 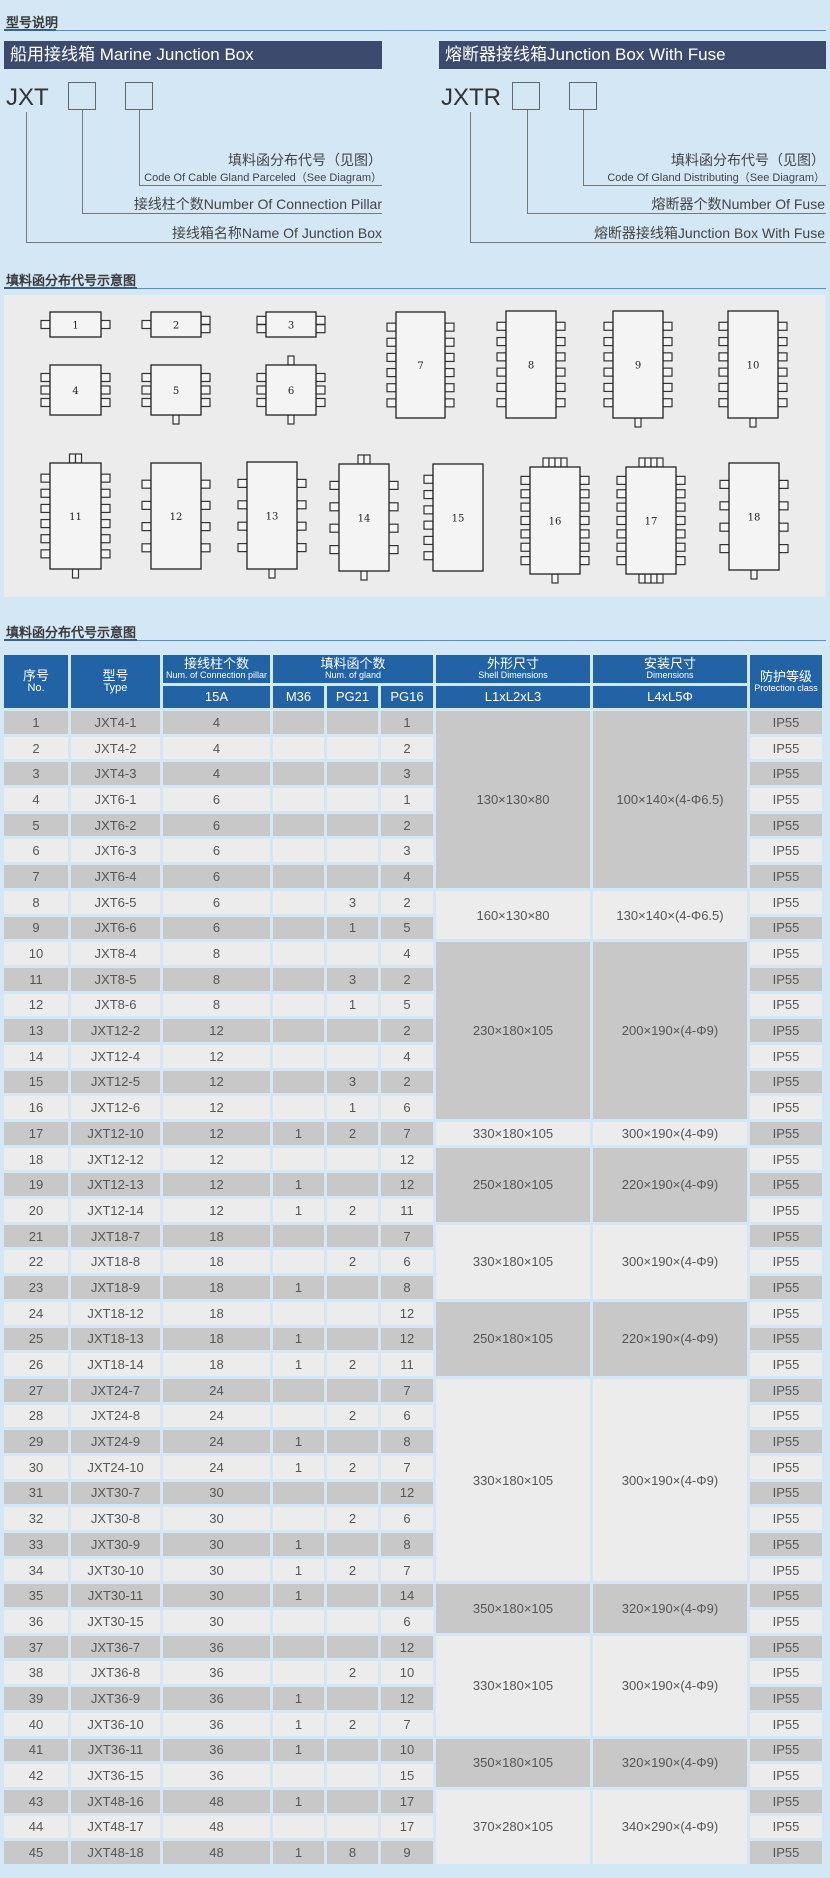 I want to click on cell-type: JXT24-10, so click(x=115, y=1467).